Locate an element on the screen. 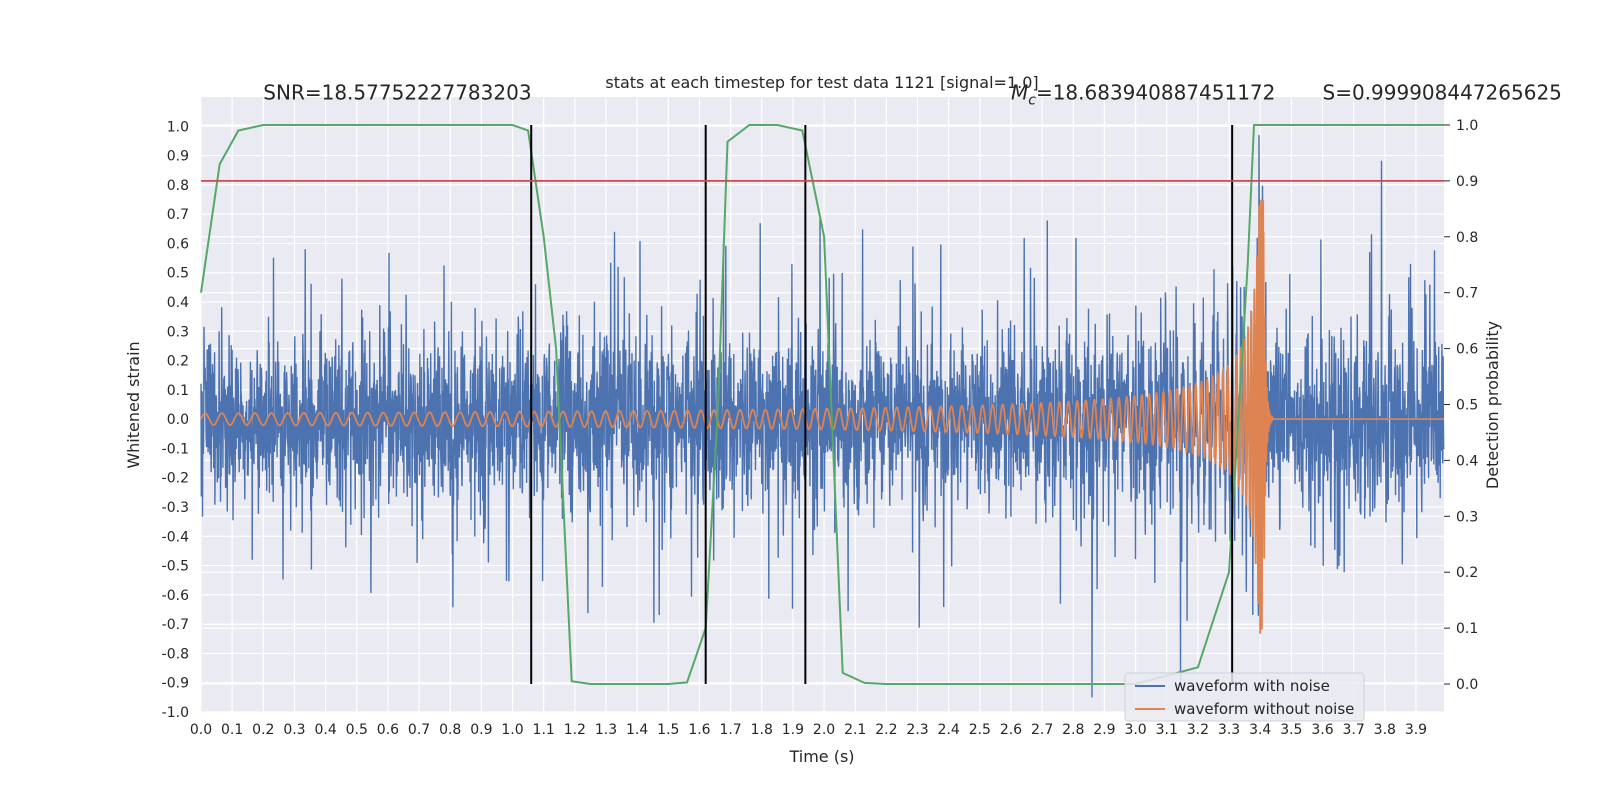 Image resolution: width=1600 pixels, height=800 pixels. legend-label-clean: waveform without noise is located at coordinates (1264, 709).